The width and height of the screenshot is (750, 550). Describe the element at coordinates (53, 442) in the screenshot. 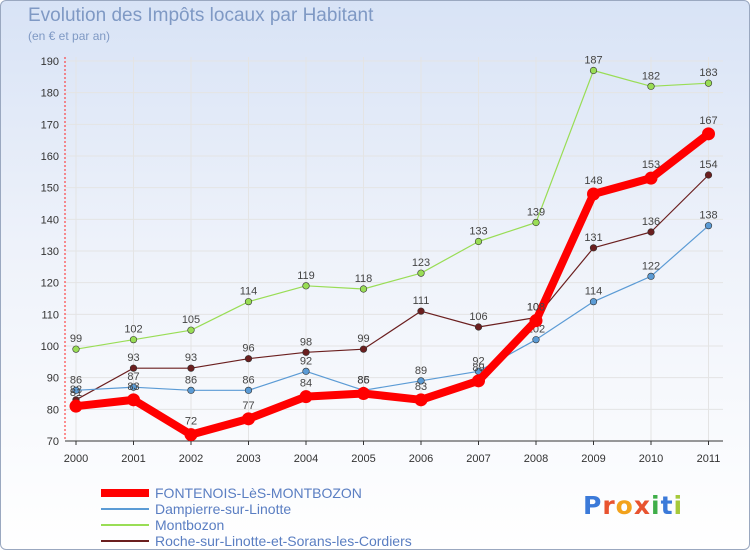

I see `y-tick-label: 70` at that location.